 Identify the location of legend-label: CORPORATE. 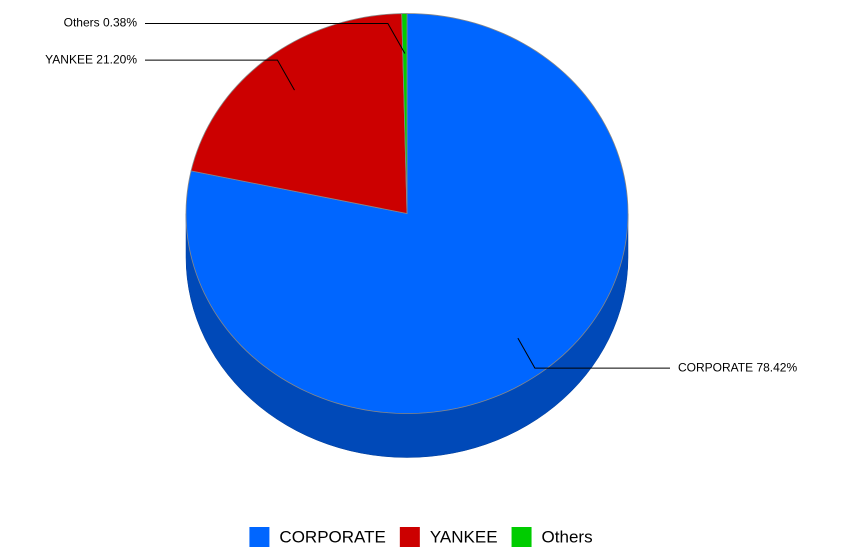
(332, 536).